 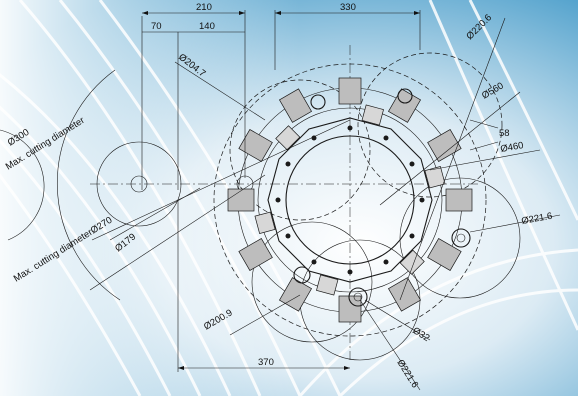 I want to click on dim-70: 70, so click(x=156, y=26).